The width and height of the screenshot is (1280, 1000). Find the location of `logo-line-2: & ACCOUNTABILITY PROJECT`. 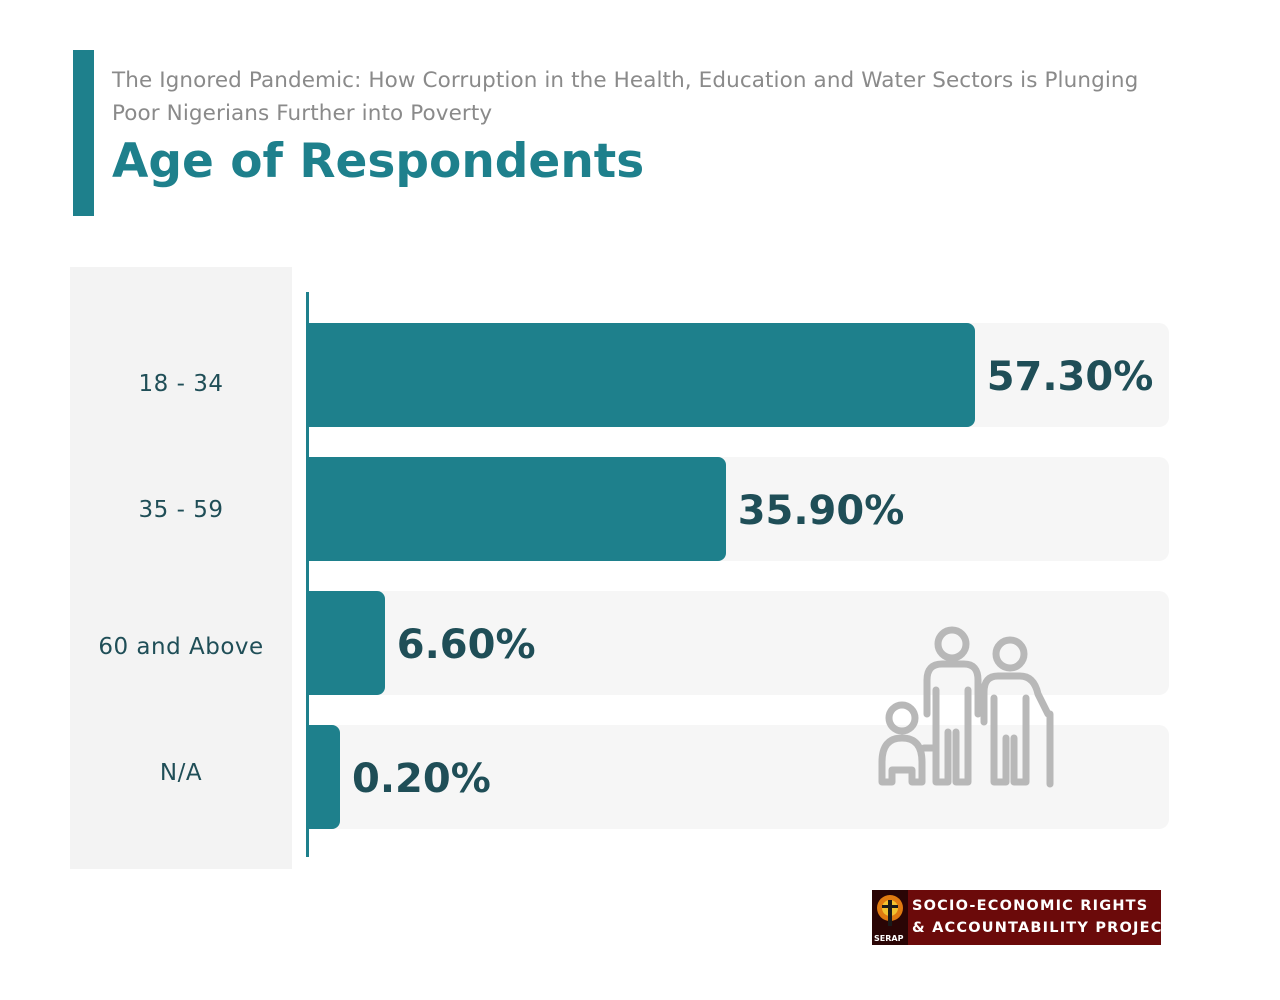

logo-line-2: & ACCOUNTABILITY PROJECT is located at coordinates (1043, 928).